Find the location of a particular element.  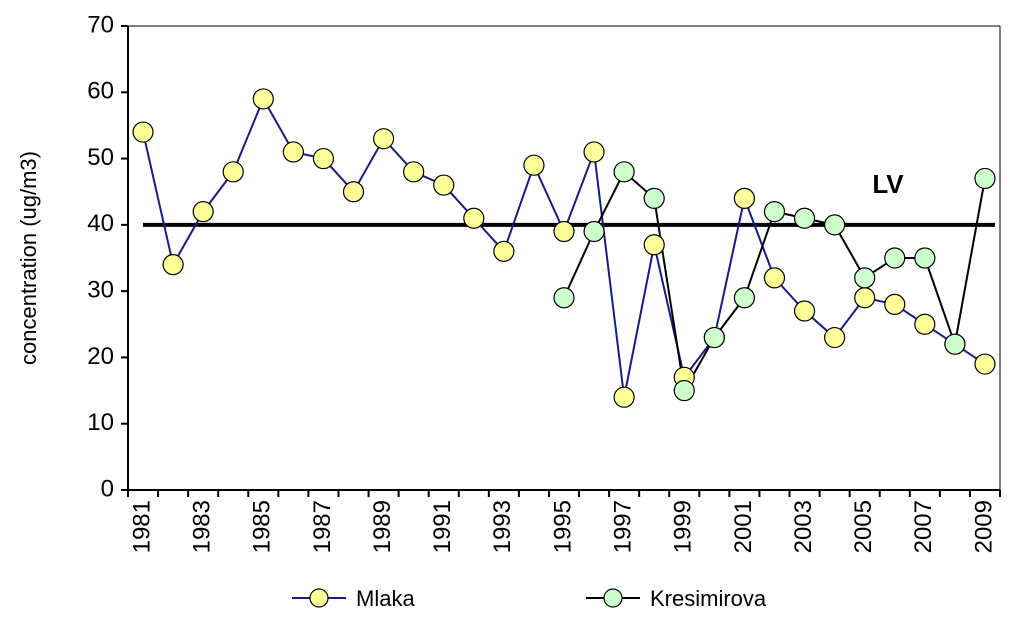

x-tick-label: 1989 is located at coordinates (382, 526).